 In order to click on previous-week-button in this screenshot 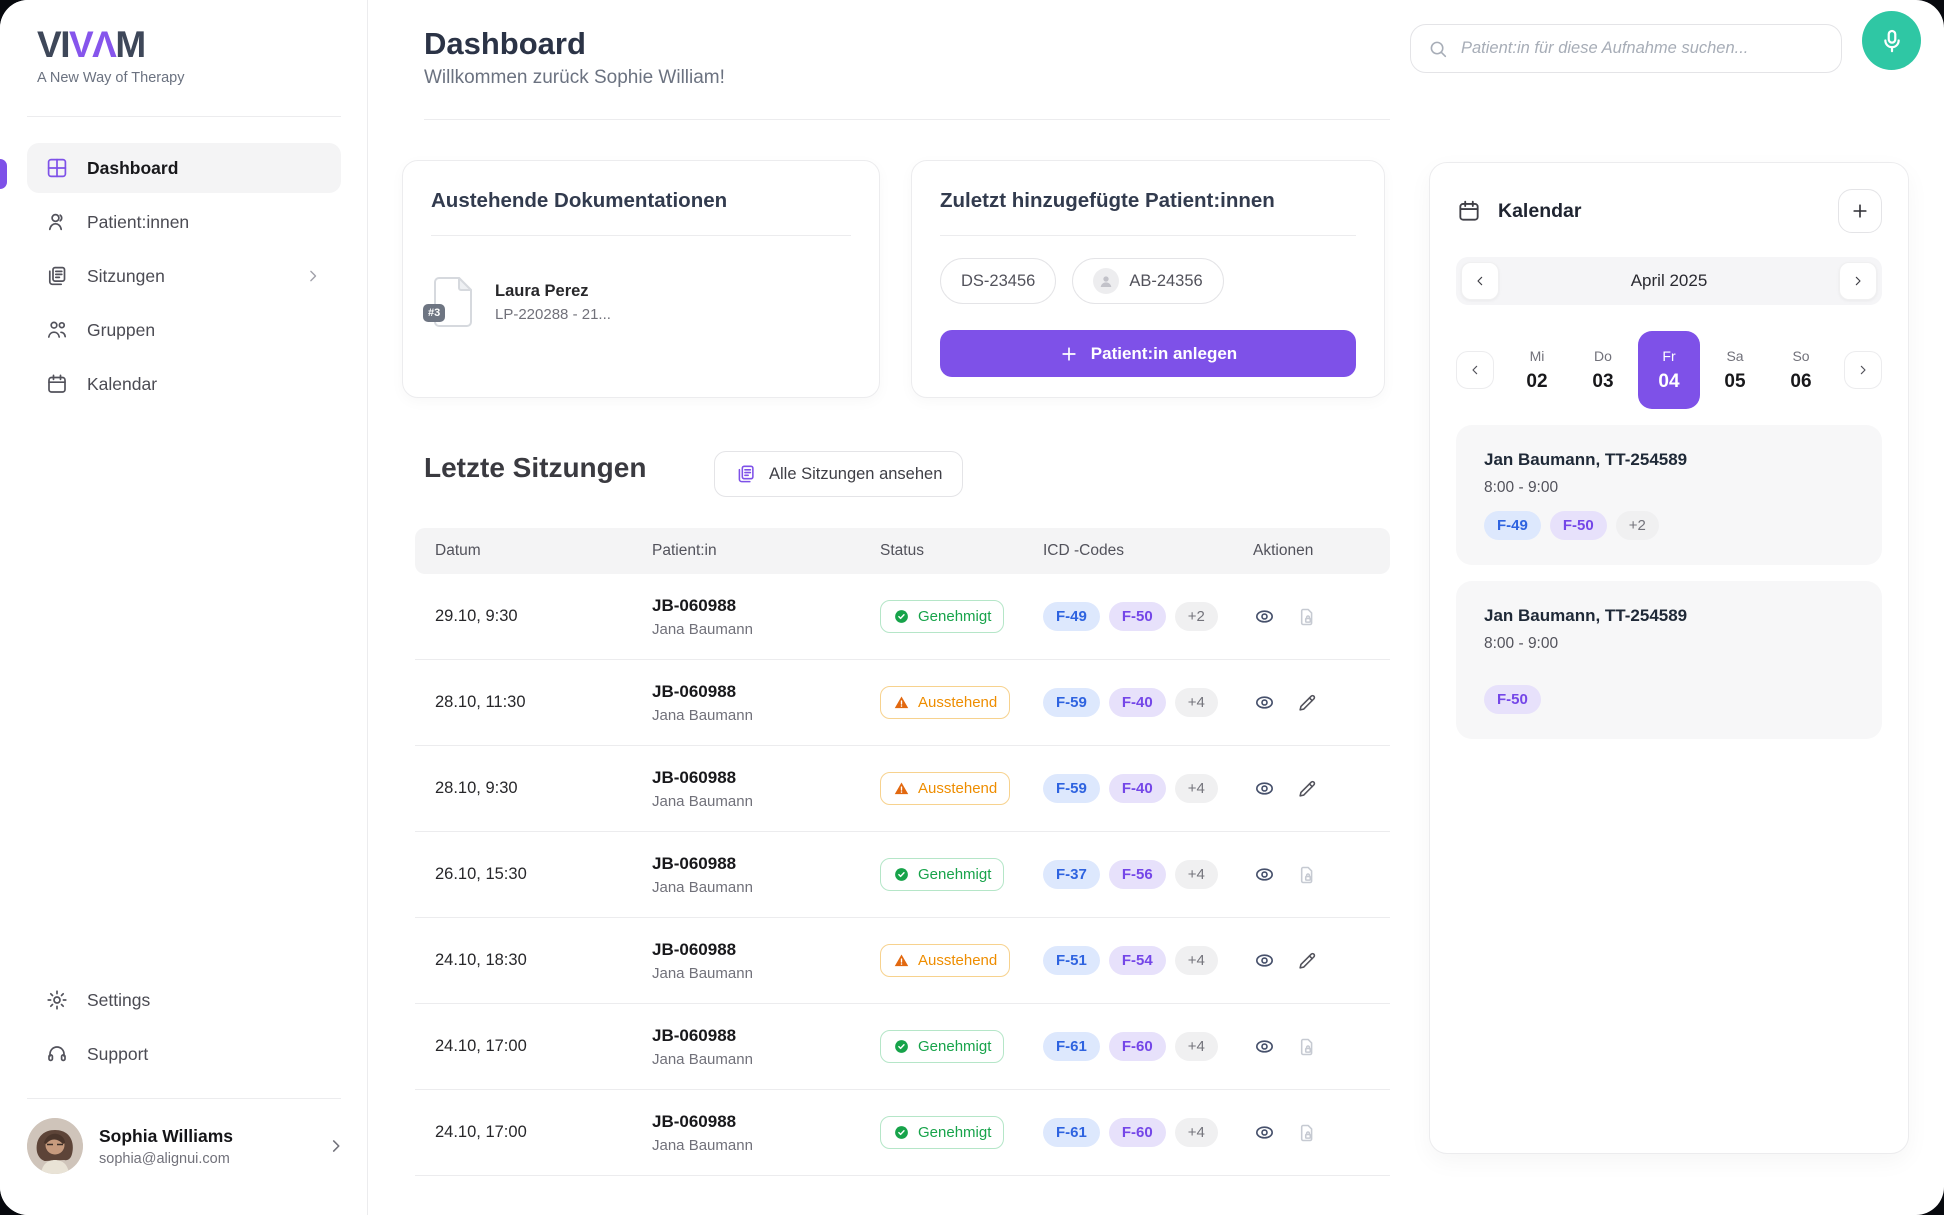, I will do `click(1475, 370)`.